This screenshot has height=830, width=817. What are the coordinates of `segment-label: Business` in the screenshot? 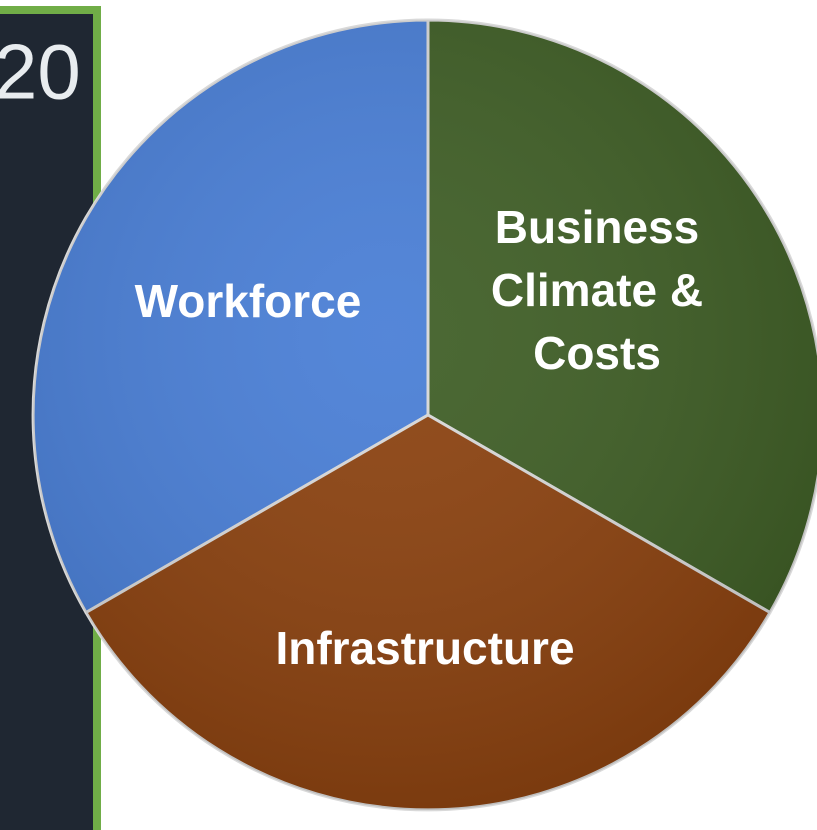 It's located at (597, 227).